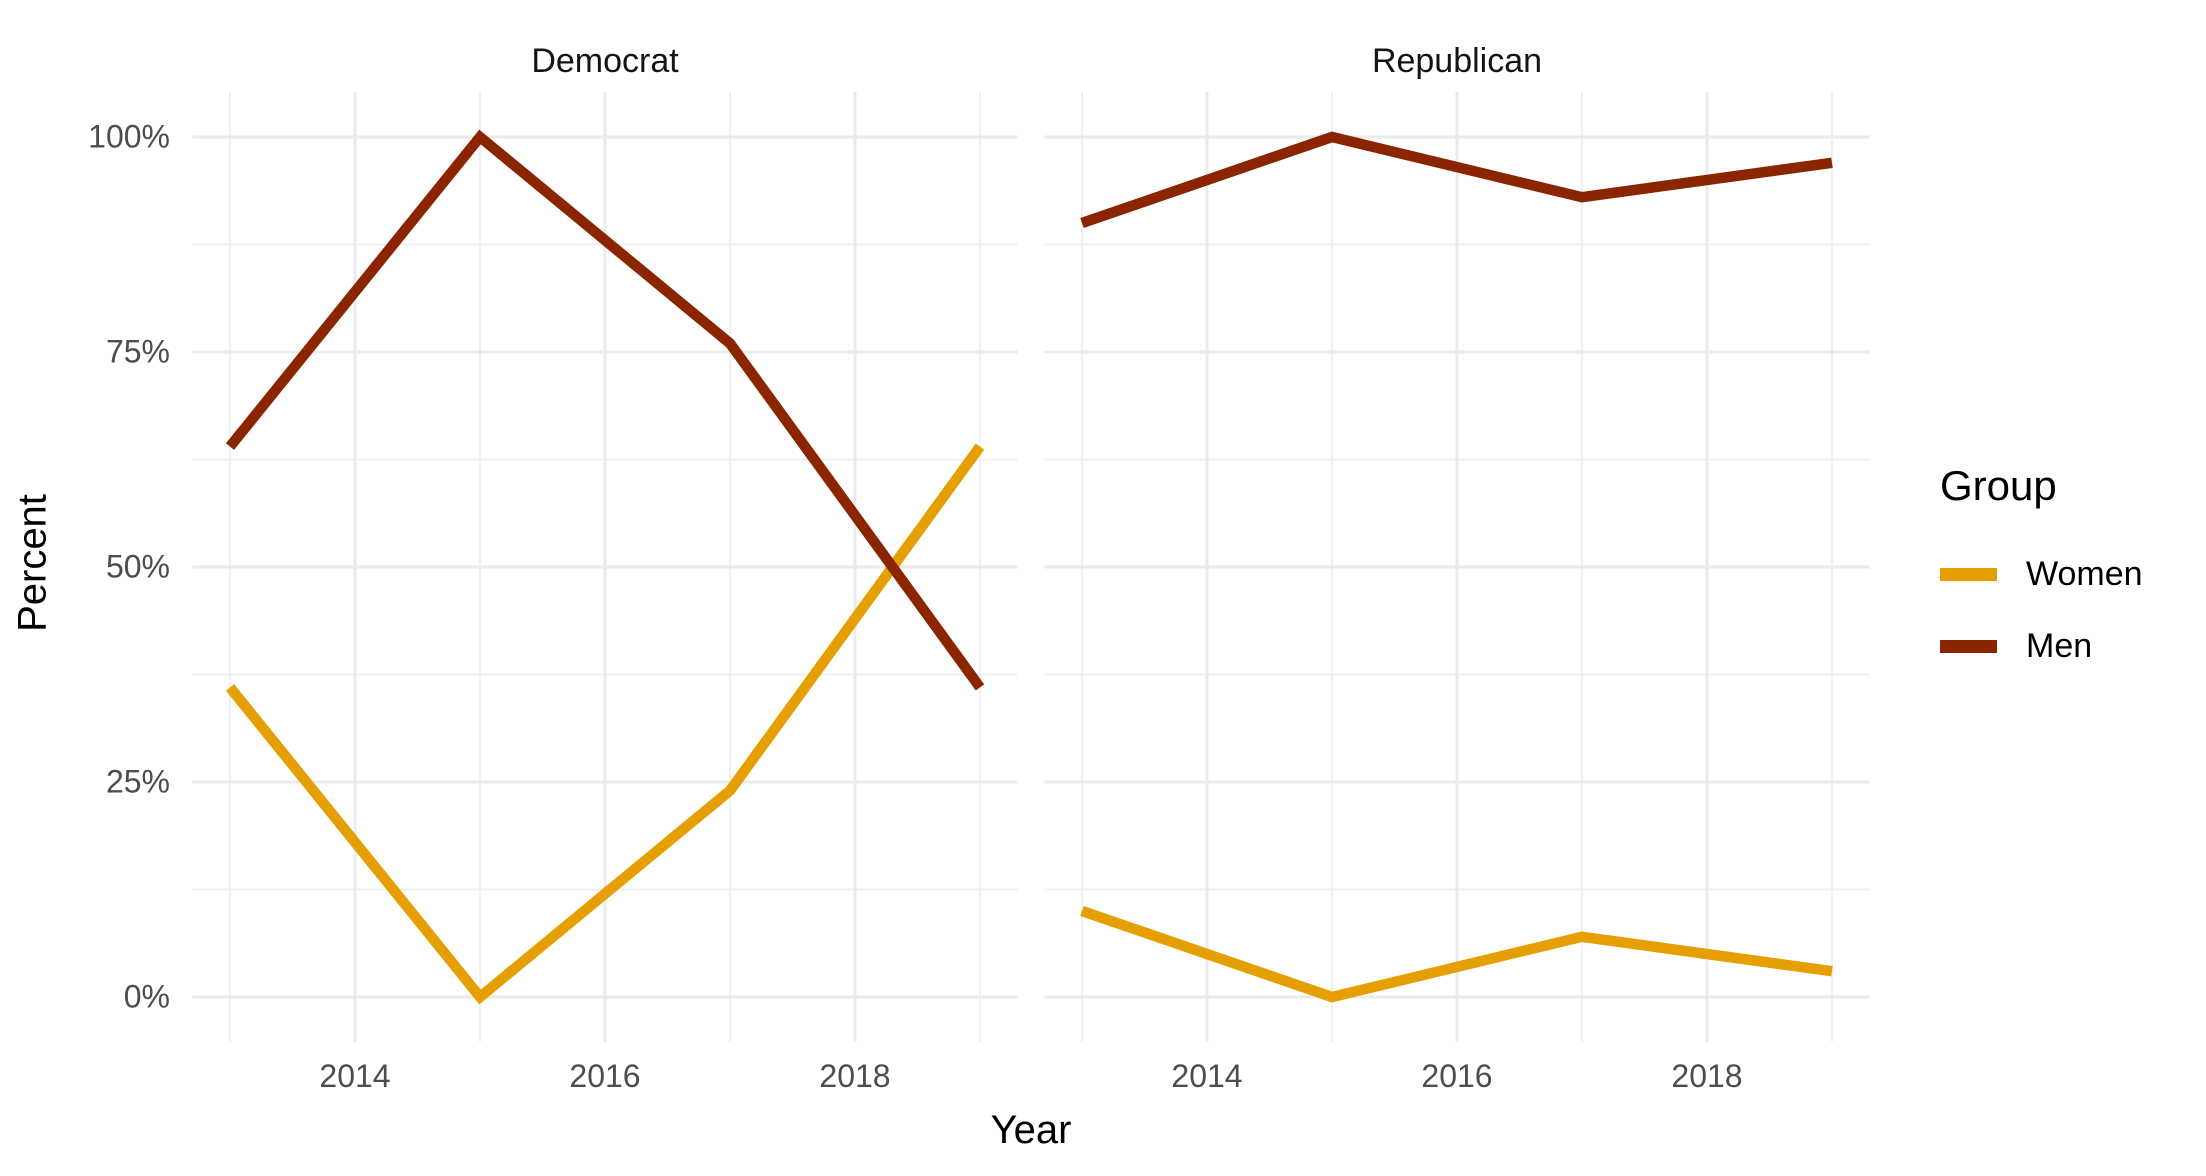  Describe the element at coordinates (129, 136) in the screenshot. I see `y-tick-label: 100%` at that location.